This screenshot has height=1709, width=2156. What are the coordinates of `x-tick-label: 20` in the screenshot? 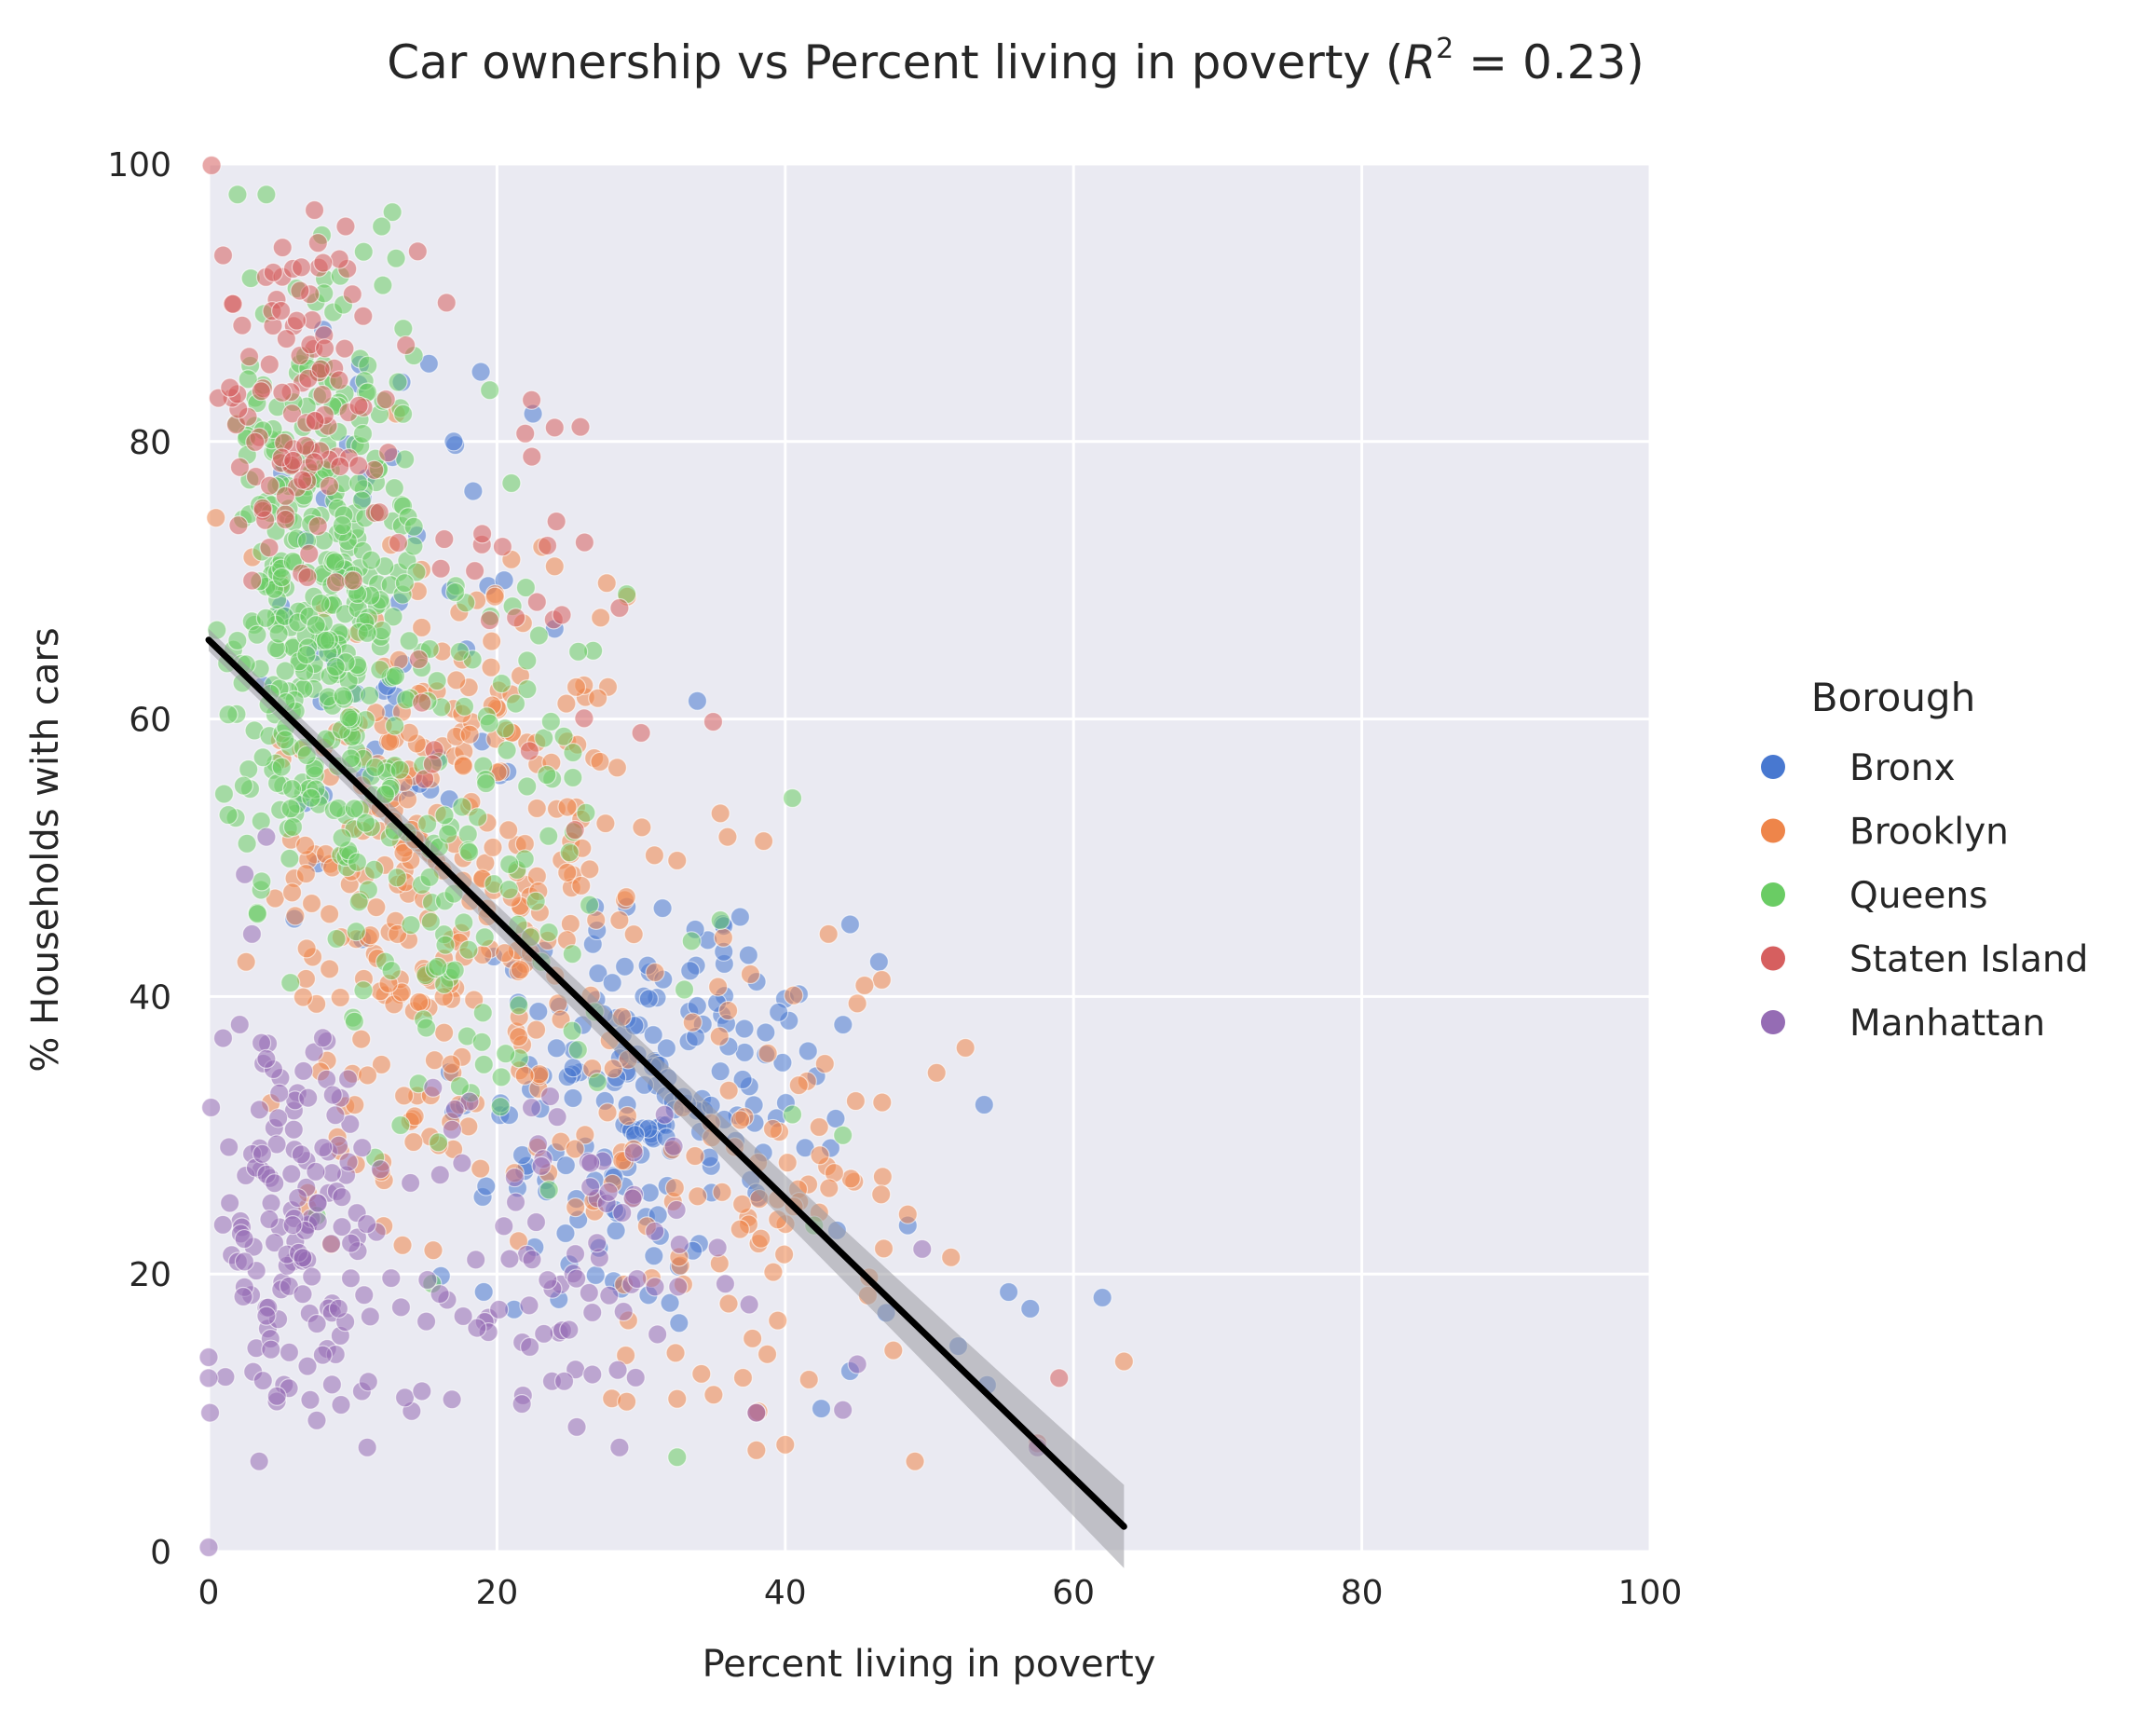 It's located at (496, 1593).